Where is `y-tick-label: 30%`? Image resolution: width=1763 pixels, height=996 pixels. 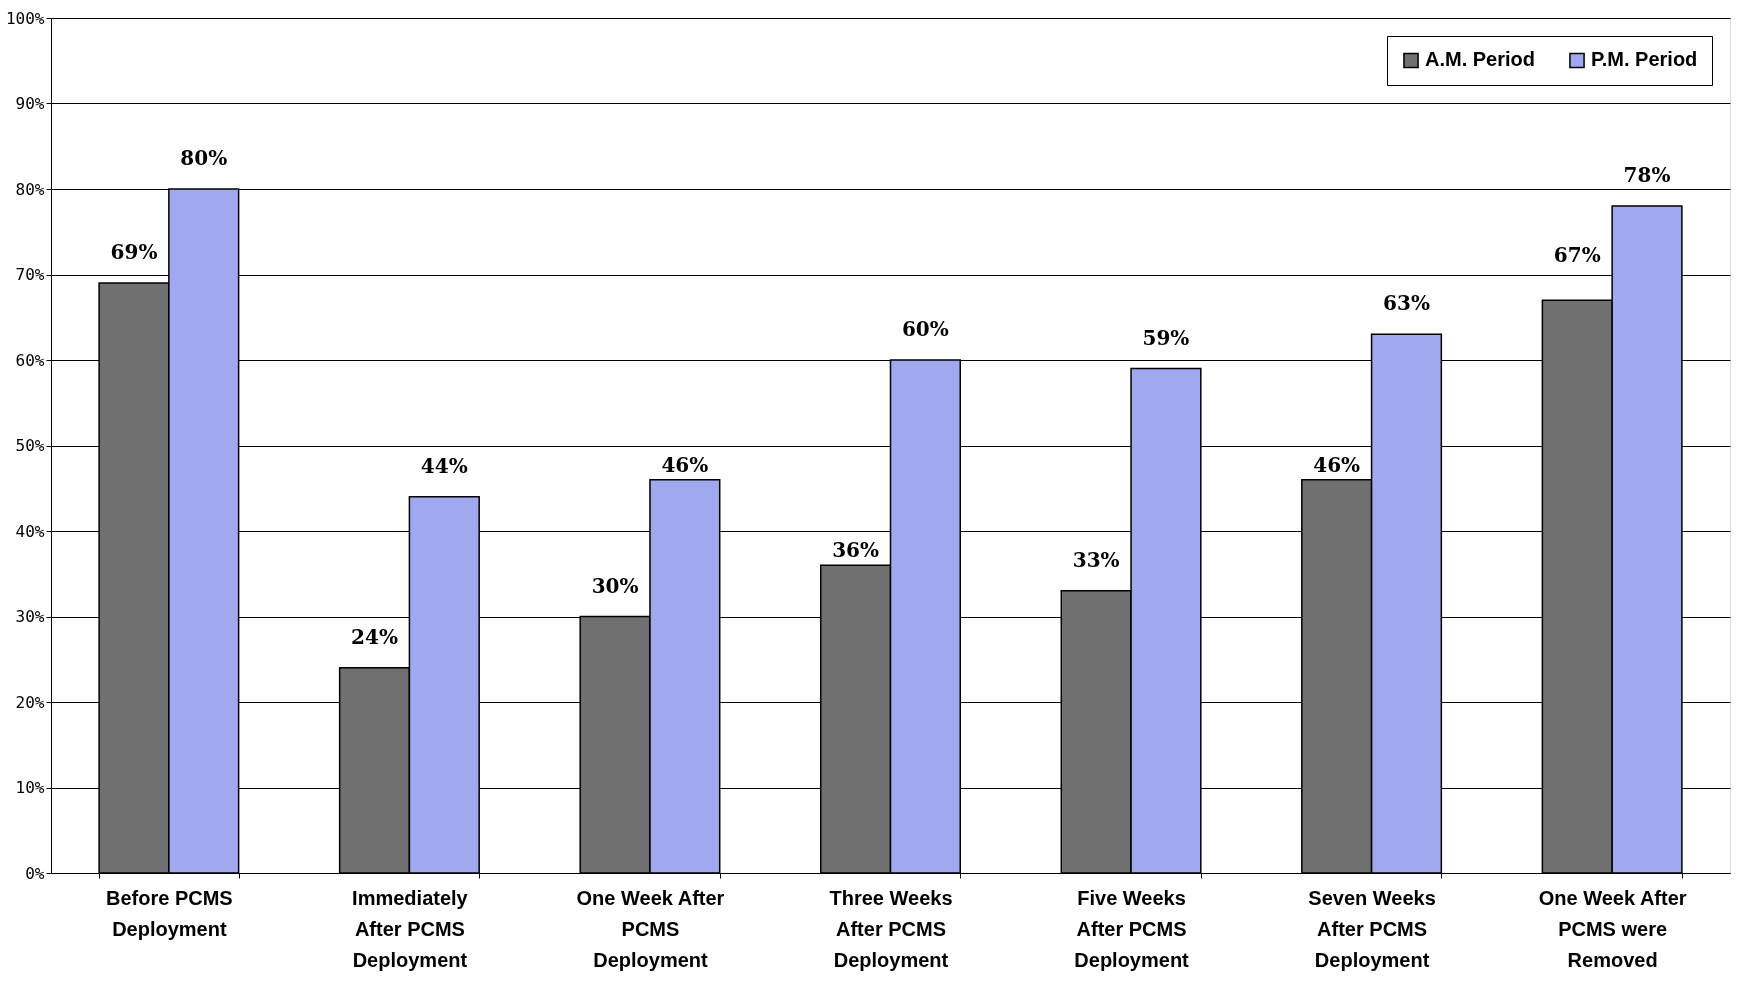 y-tick-label: 30% is located at coordinates (30, 616).